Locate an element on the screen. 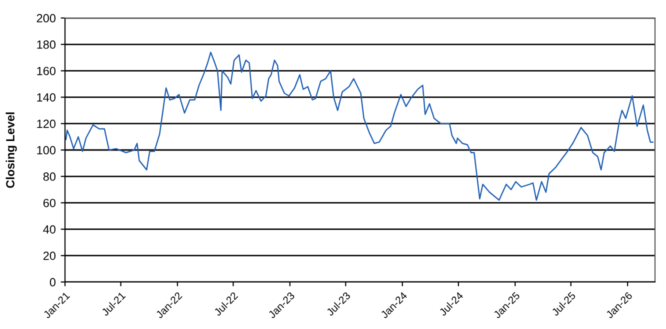 The height and width of the screenshot is (329, 666). y-tick-label: 80 is located at coordinates (49, 176).